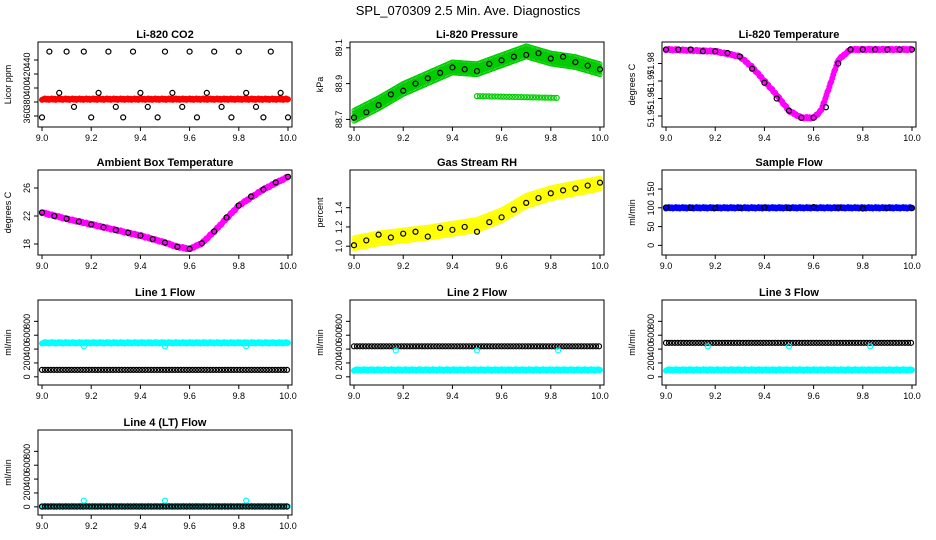 Image resolution: width=936 pixels, height=540 pixels. What do you see at coordinates (600, 75) in the screenshot?
I see `point-band` at bounding box center [600, 75].